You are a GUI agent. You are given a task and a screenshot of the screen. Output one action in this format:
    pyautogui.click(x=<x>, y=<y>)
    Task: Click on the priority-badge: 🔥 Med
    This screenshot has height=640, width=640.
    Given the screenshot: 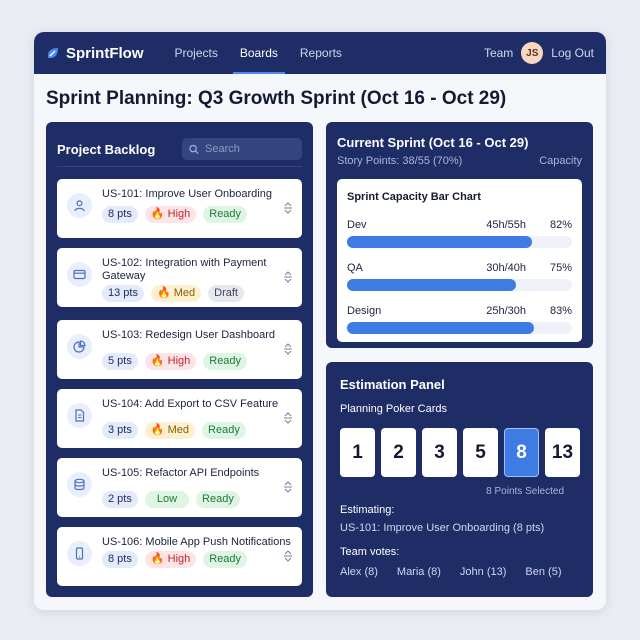 What is the action you would take?
    pyautogui.click(x=176, y=293)
    